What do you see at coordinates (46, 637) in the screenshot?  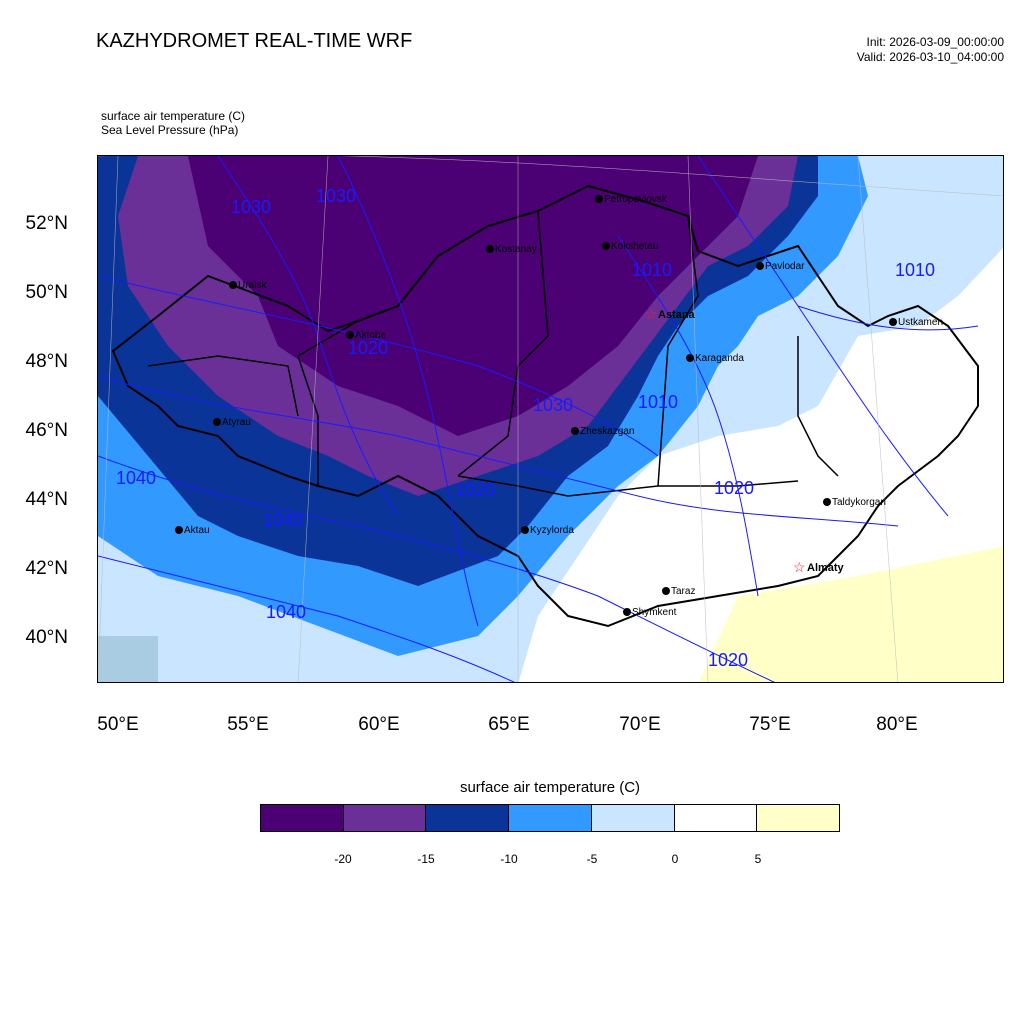 I see `lat-label: 40°N` at bounding box center [46, 637].